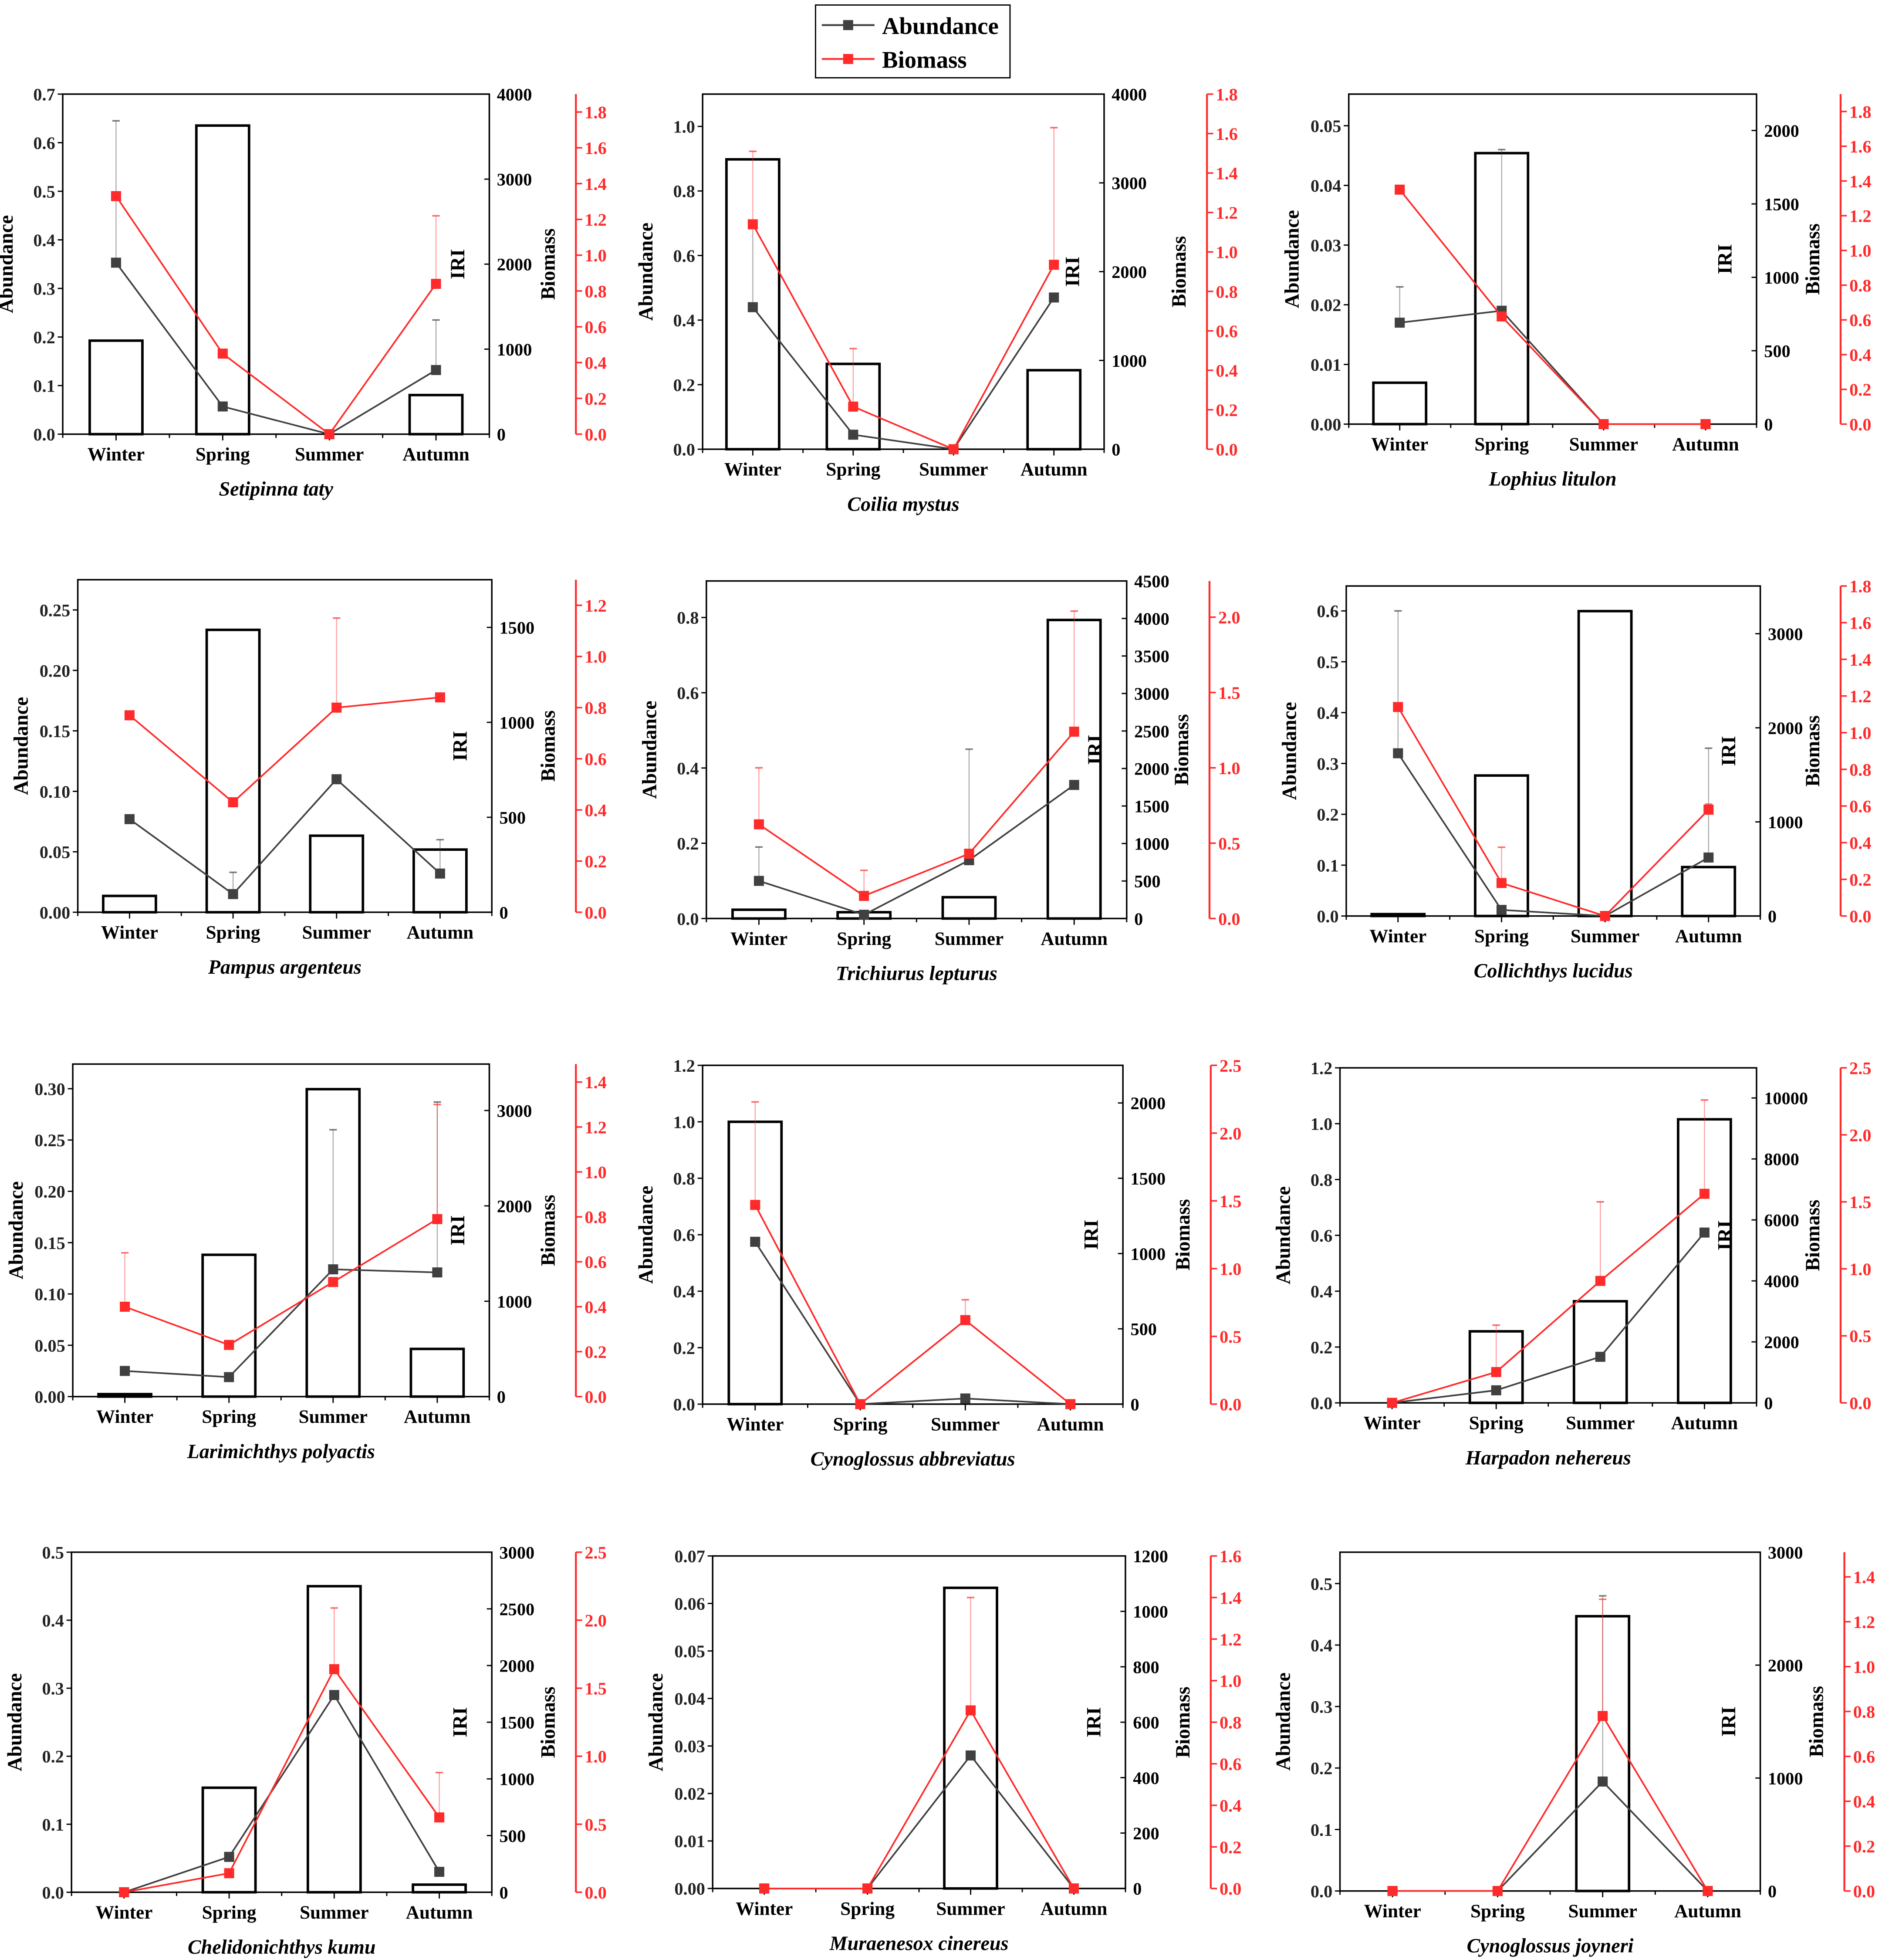 The height and width of the screenshot is (1960, 1882). What do you see at coordinates (1226, 332) in the screenshot?
I see `biomass-tick-label: 0.6` at bounding box center [1226, 332].